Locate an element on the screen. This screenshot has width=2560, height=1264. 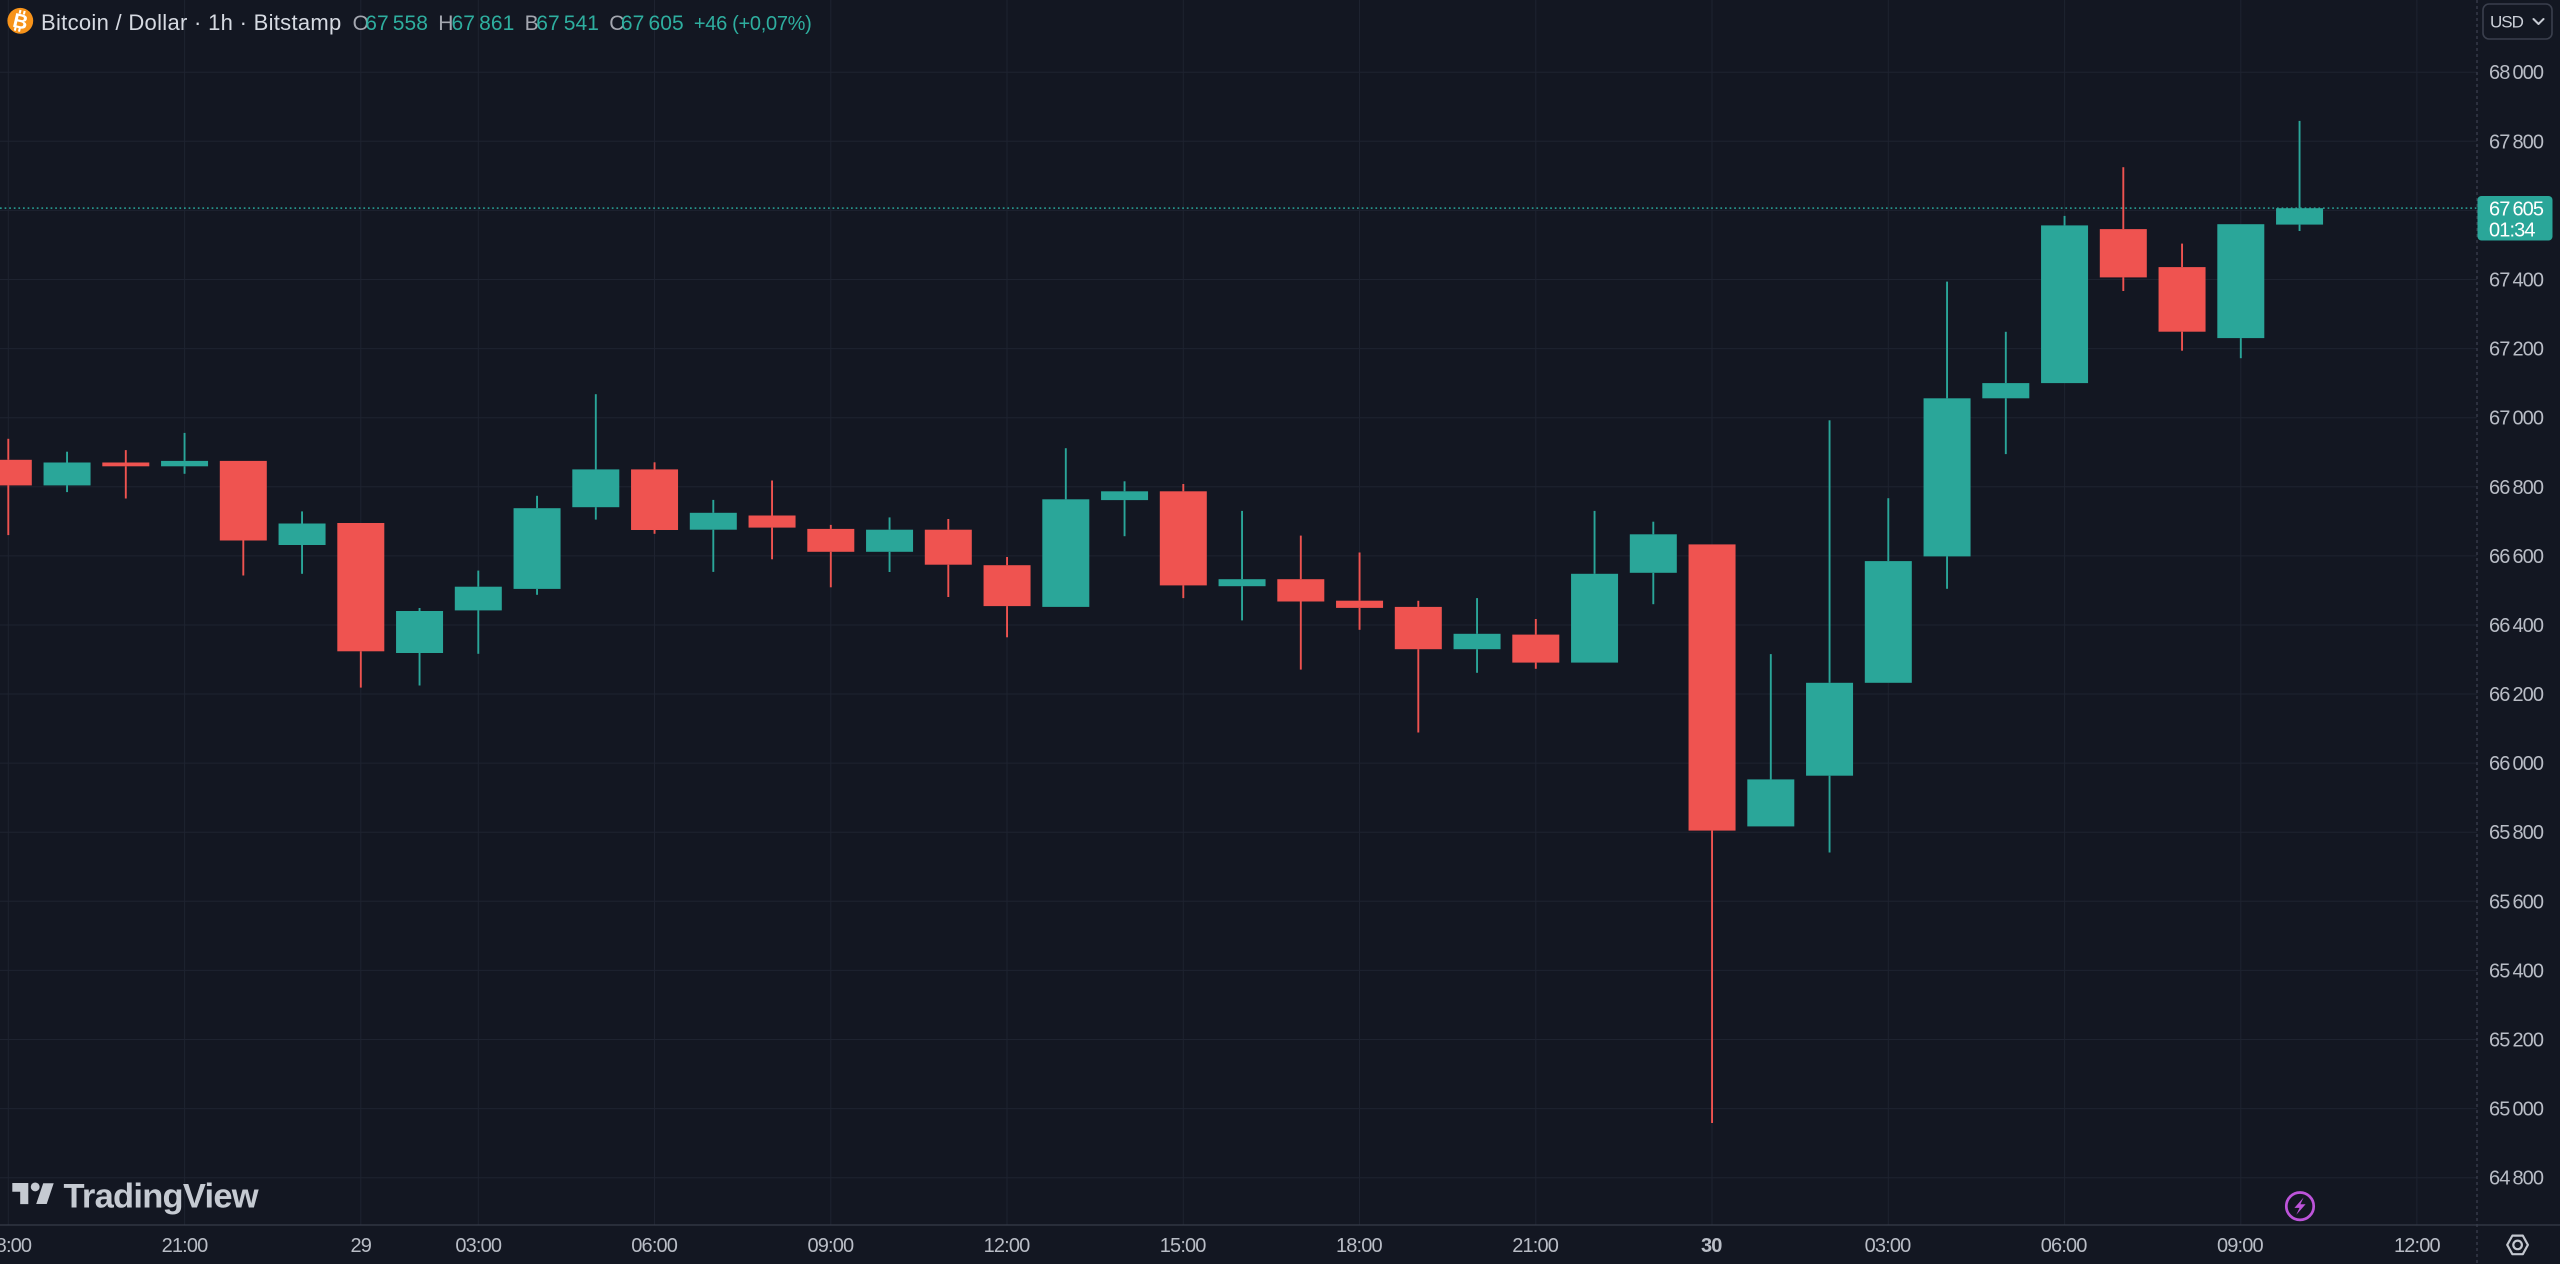
svg-text: B is located at coordinates (532, 23).